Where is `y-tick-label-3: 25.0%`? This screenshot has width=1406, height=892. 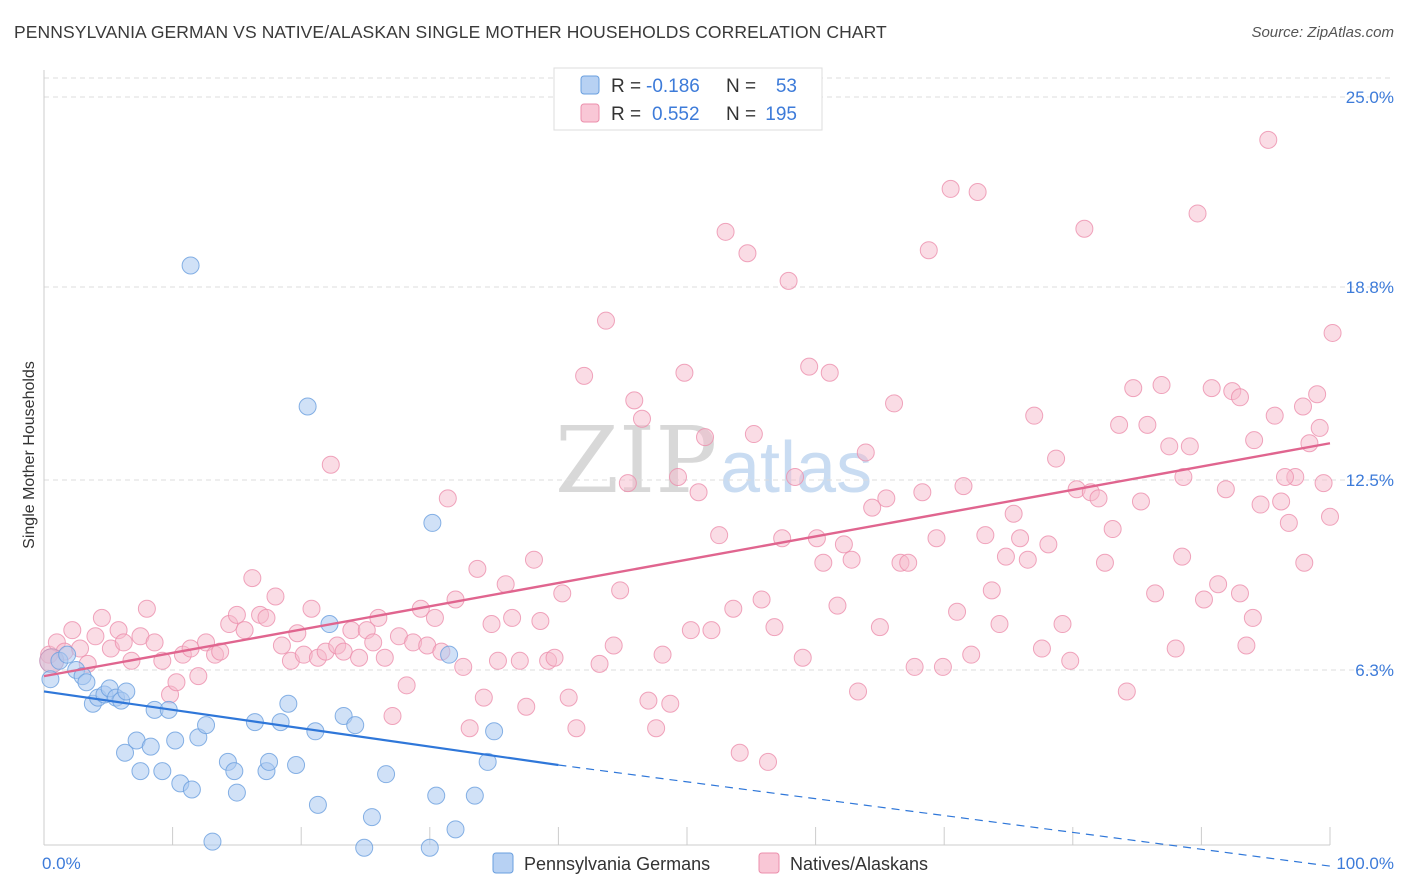
y-tick-label-3: 25.0% is located at coordinates (1370, 97).